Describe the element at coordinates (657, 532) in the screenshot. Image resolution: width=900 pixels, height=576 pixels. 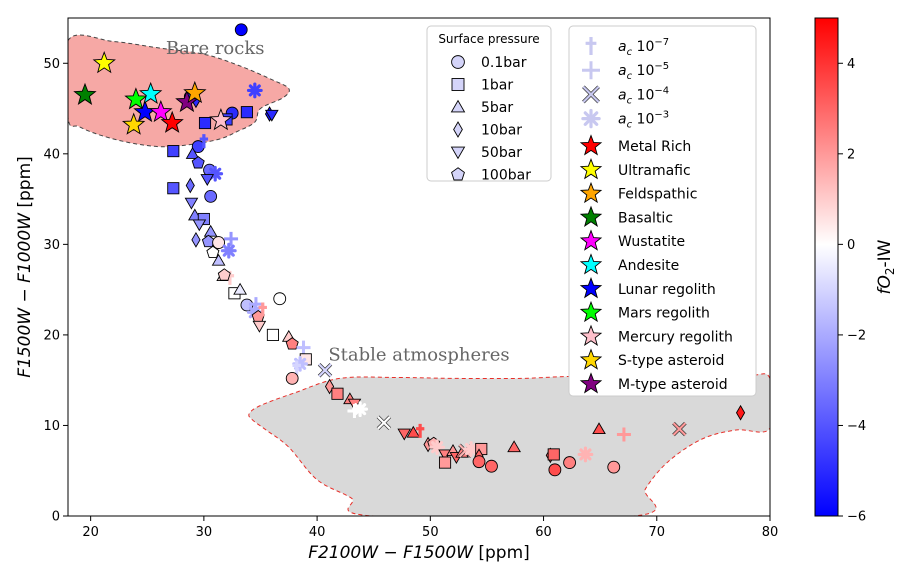
I see `x-tick-label-5: 70` at that location.